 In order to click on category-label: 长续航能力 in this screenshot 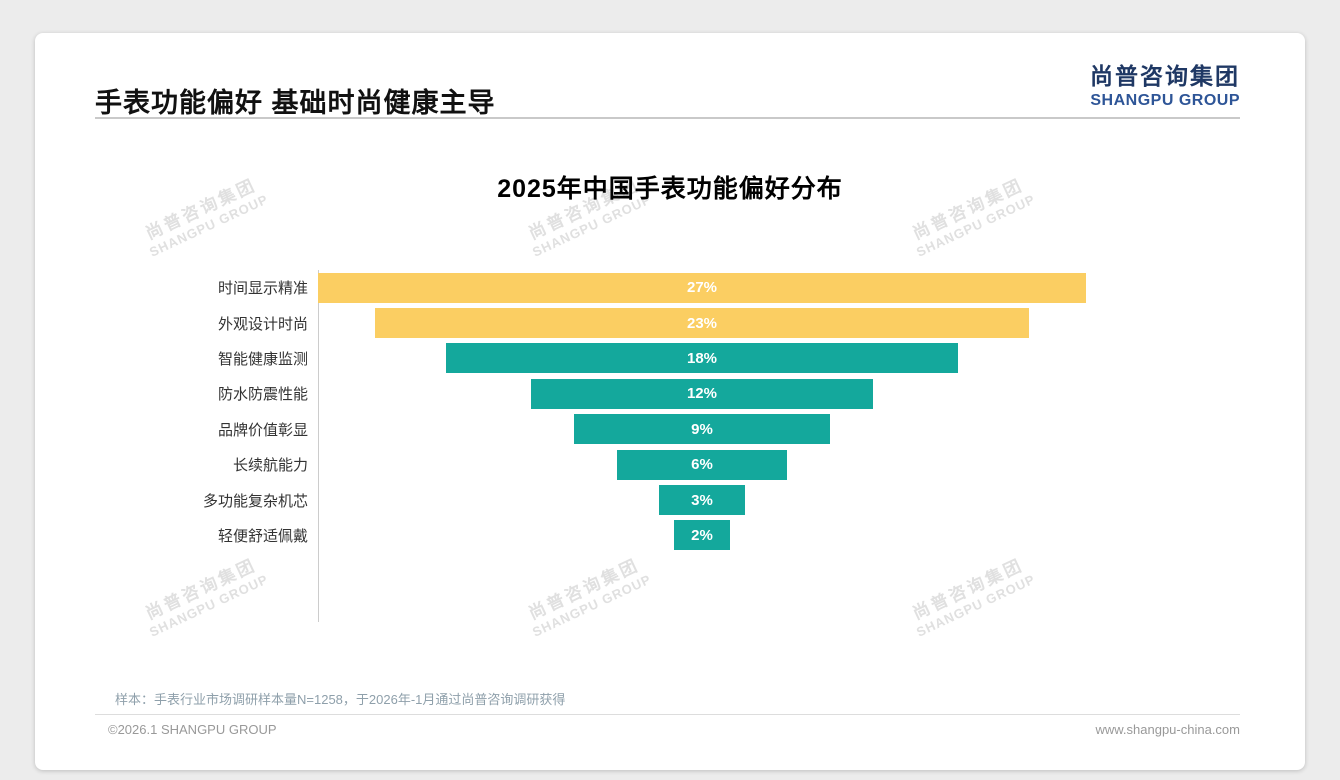, I will do `click(270, 466)`.